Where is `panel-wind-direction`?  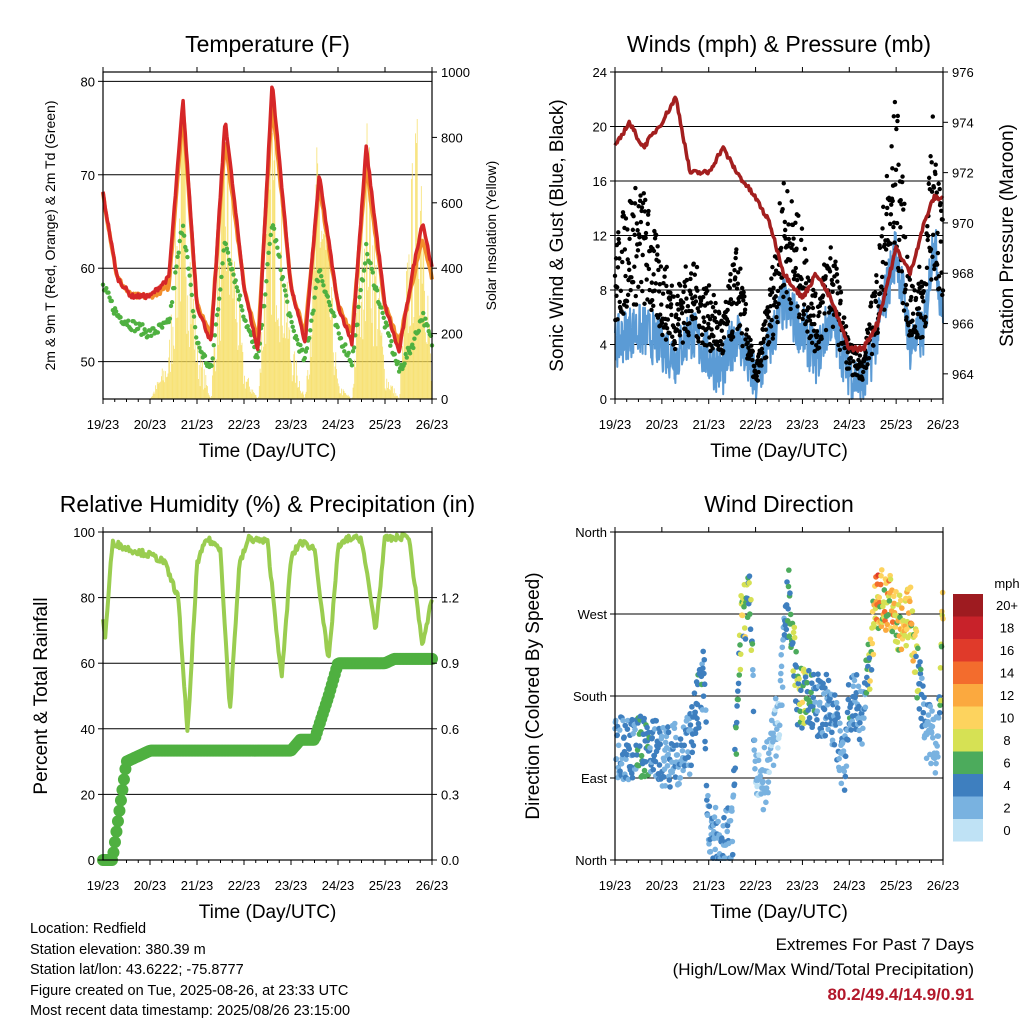
panel-wind-direction is located at coordinates (778, 696).